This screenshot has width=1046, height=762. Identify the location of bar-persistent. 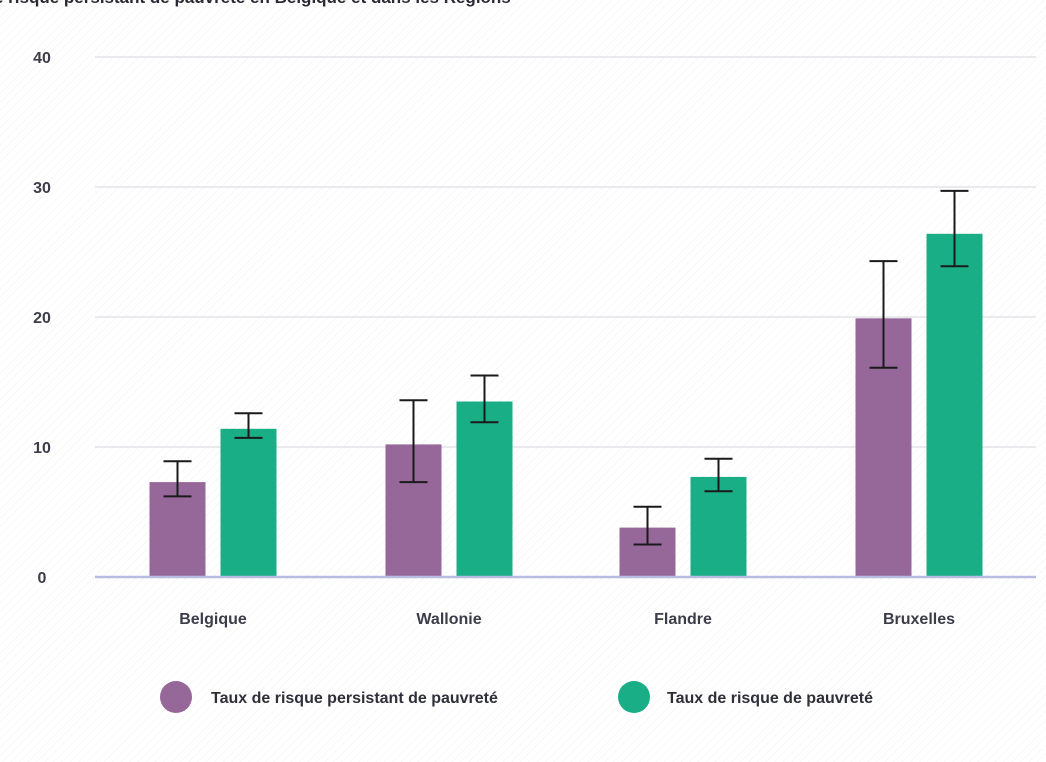
(177, 529).